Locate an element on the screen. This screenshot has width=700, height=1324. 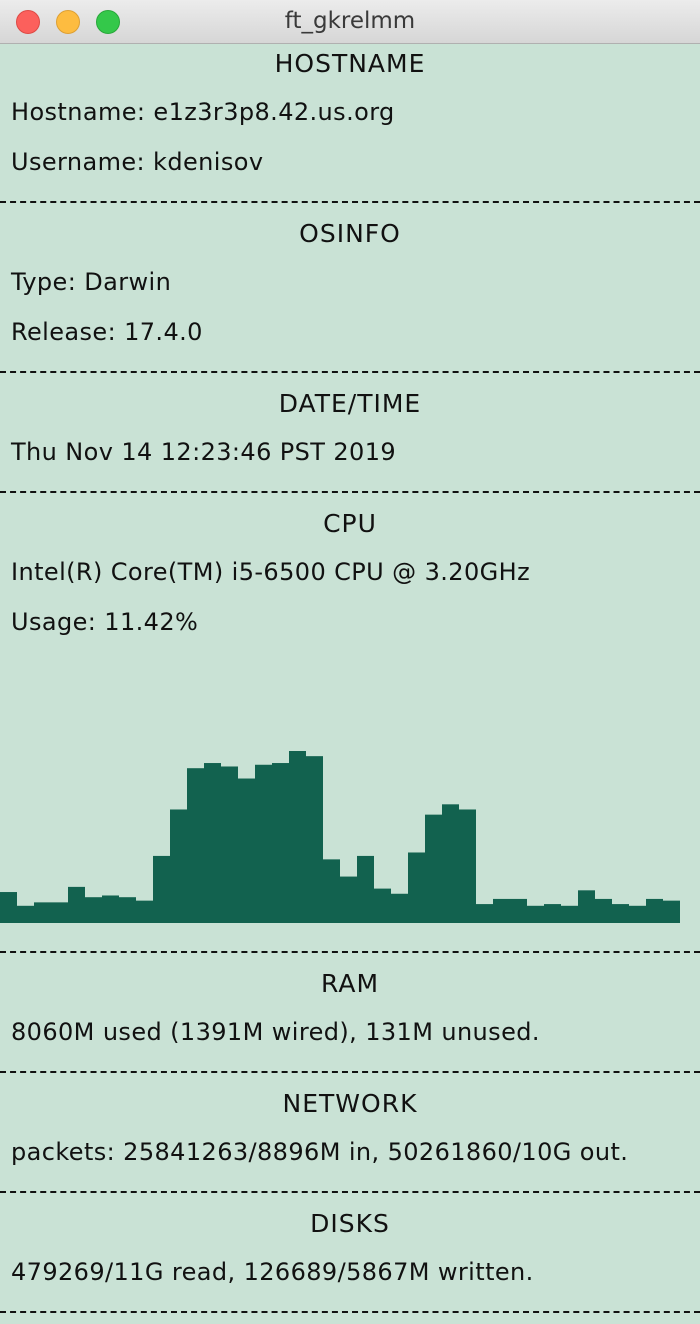
network-heading: NETWORK is located at coordinates (350, 1103).